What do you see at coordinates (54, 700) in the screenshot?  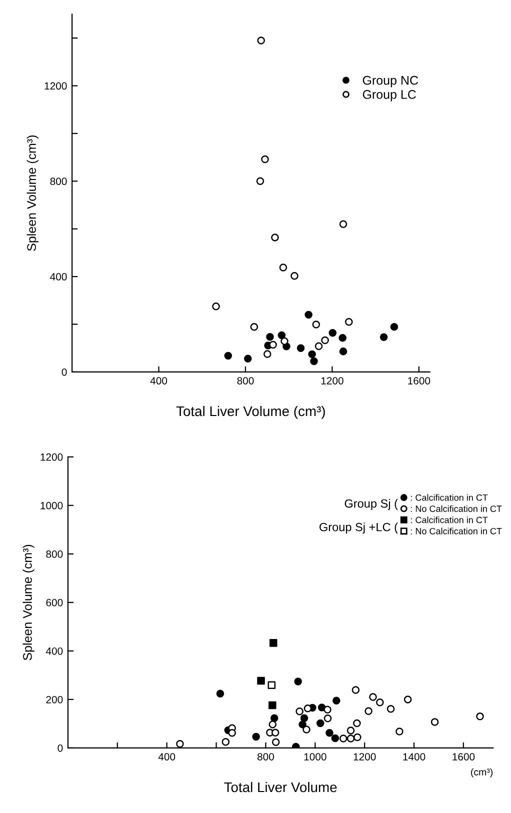 I see `y-tick-label: 200` at bounding box center [54, 700].